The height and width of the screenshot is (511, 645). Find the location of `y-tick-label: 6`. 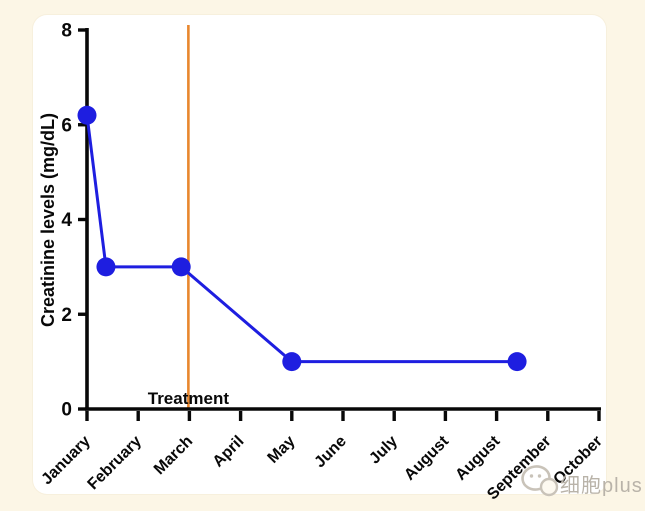

y-tick-label: 6 is located at coordinates (66, 125).